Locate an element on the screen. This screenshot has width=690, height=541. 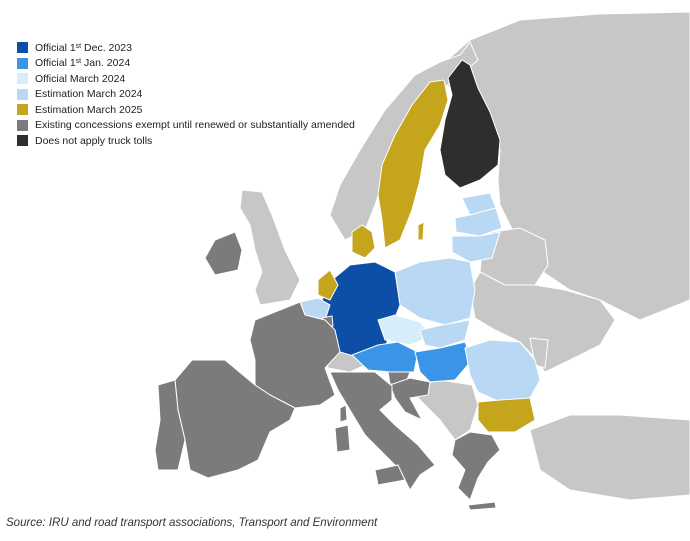
country-poland is located at coordinates (435, 291).